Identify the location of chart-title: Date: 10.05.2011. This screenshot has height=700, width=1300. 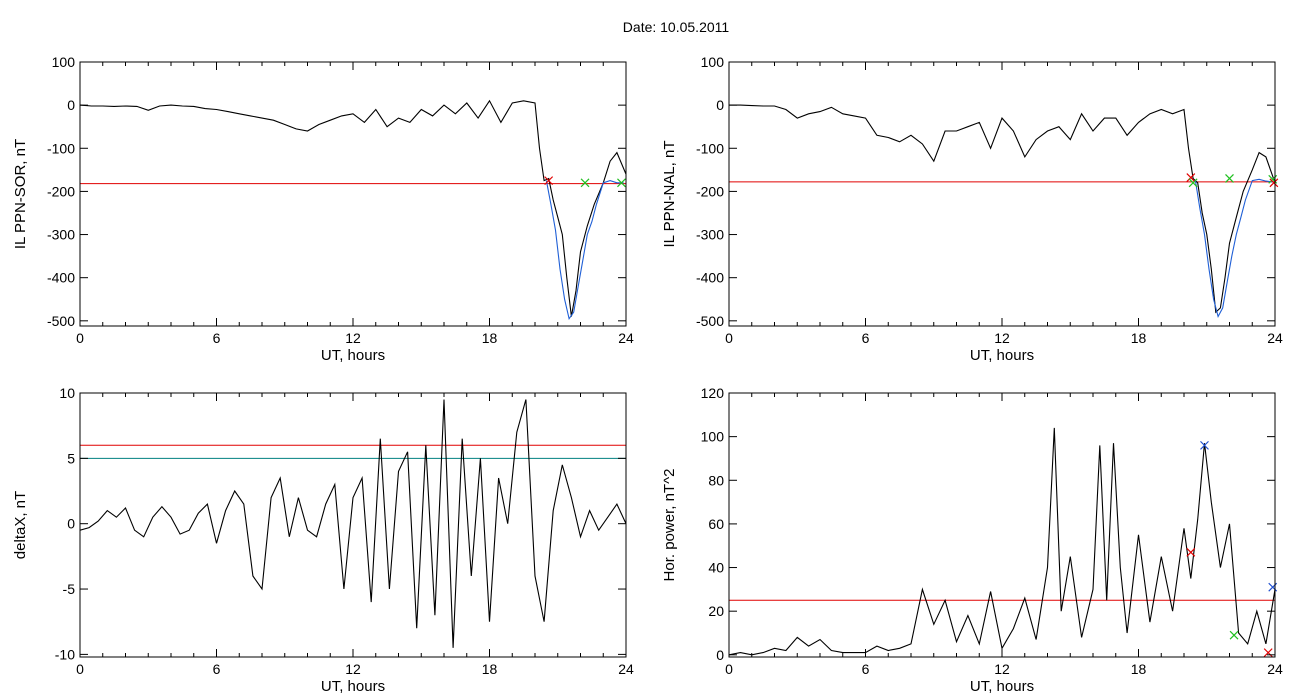
(676, 27).